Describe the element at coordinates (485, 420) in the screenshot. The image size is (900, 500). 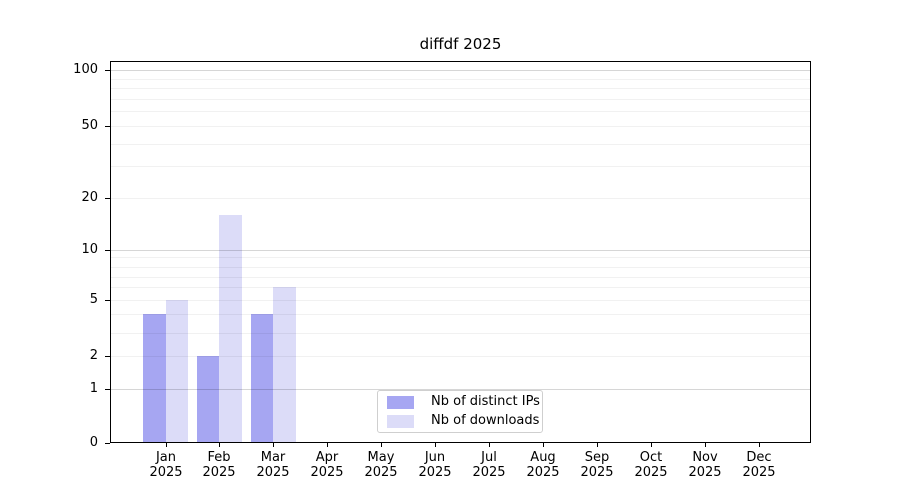
I see `legend-label: Nb of downloads` at that location.